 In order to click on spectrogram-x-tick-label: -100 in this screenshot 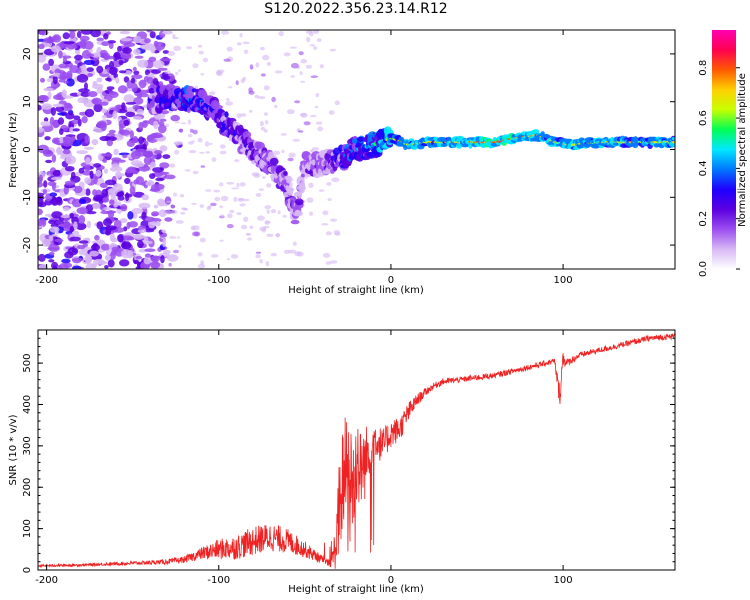, I will do `click(218, 280)`.